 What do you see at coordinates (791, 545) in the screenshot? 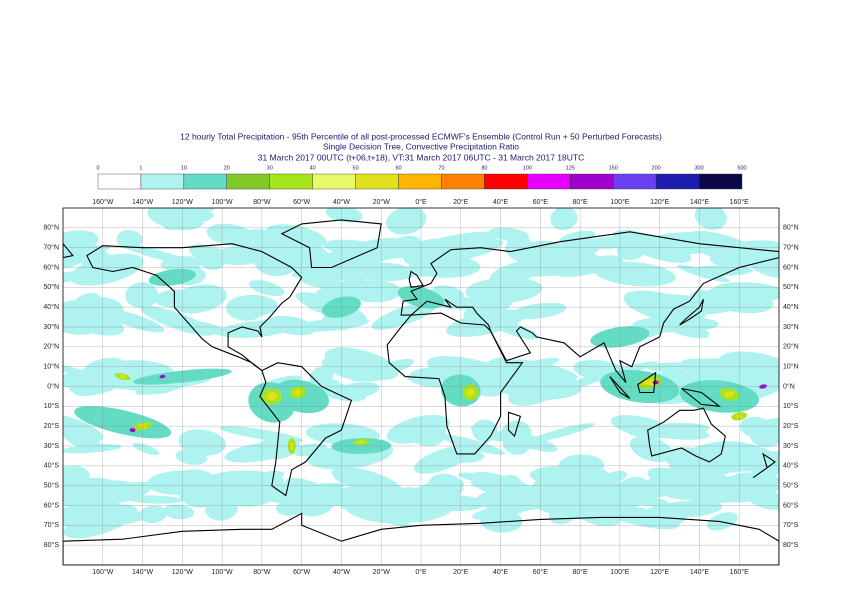
I see `latitude-label: 80°S` at bounding box center [791, 545].